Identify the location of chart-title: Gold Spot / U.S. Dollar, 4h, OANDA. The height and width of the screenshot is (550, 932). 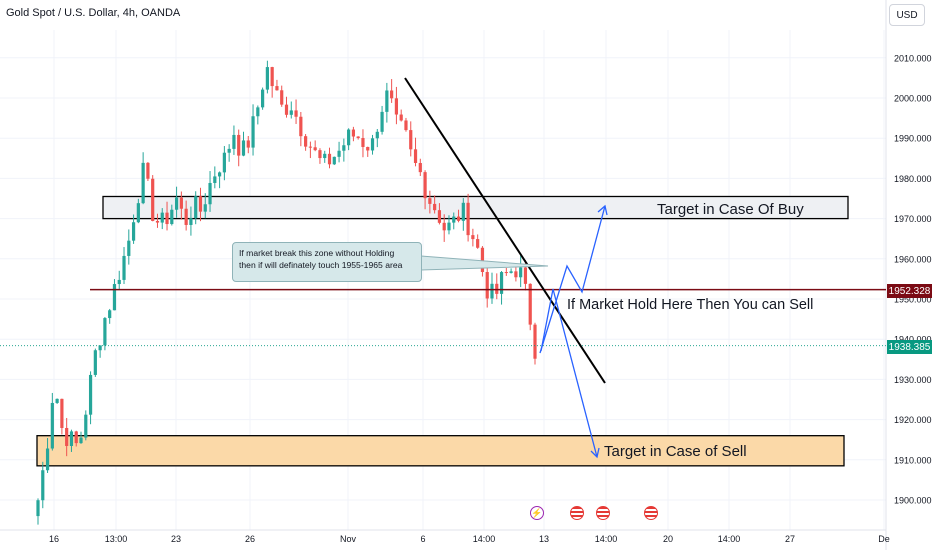
(93, 13).